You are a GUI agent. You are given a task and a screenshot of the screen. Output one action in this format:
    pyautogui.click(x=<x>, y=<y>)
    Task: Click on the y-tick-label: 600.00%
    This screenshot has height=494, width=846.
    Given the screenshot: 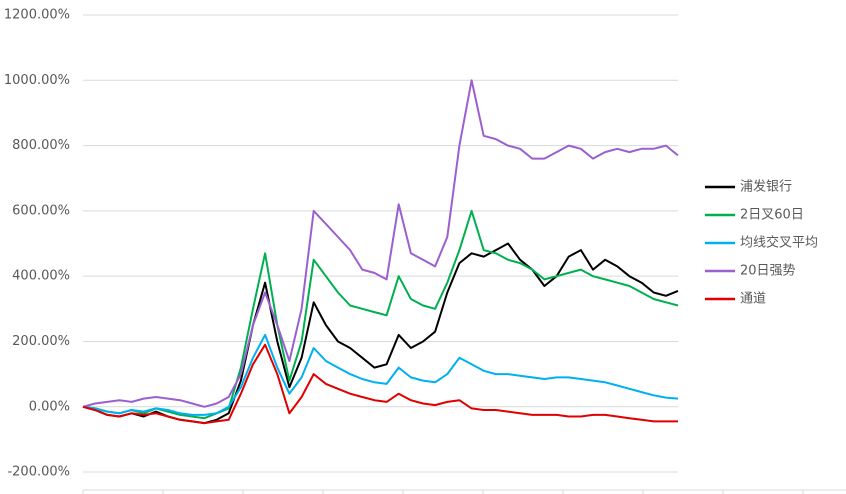 What is the action you would take?
    pyautogui.click(x=41, y=210)
    